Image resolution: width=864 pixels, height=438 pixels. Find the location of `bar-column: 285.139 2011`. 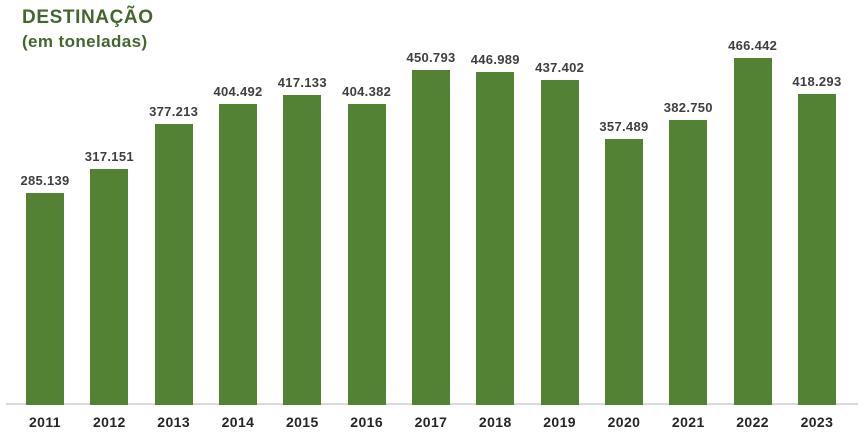

bar-column: 285.139 2011 is located at coordinates (45, 219).